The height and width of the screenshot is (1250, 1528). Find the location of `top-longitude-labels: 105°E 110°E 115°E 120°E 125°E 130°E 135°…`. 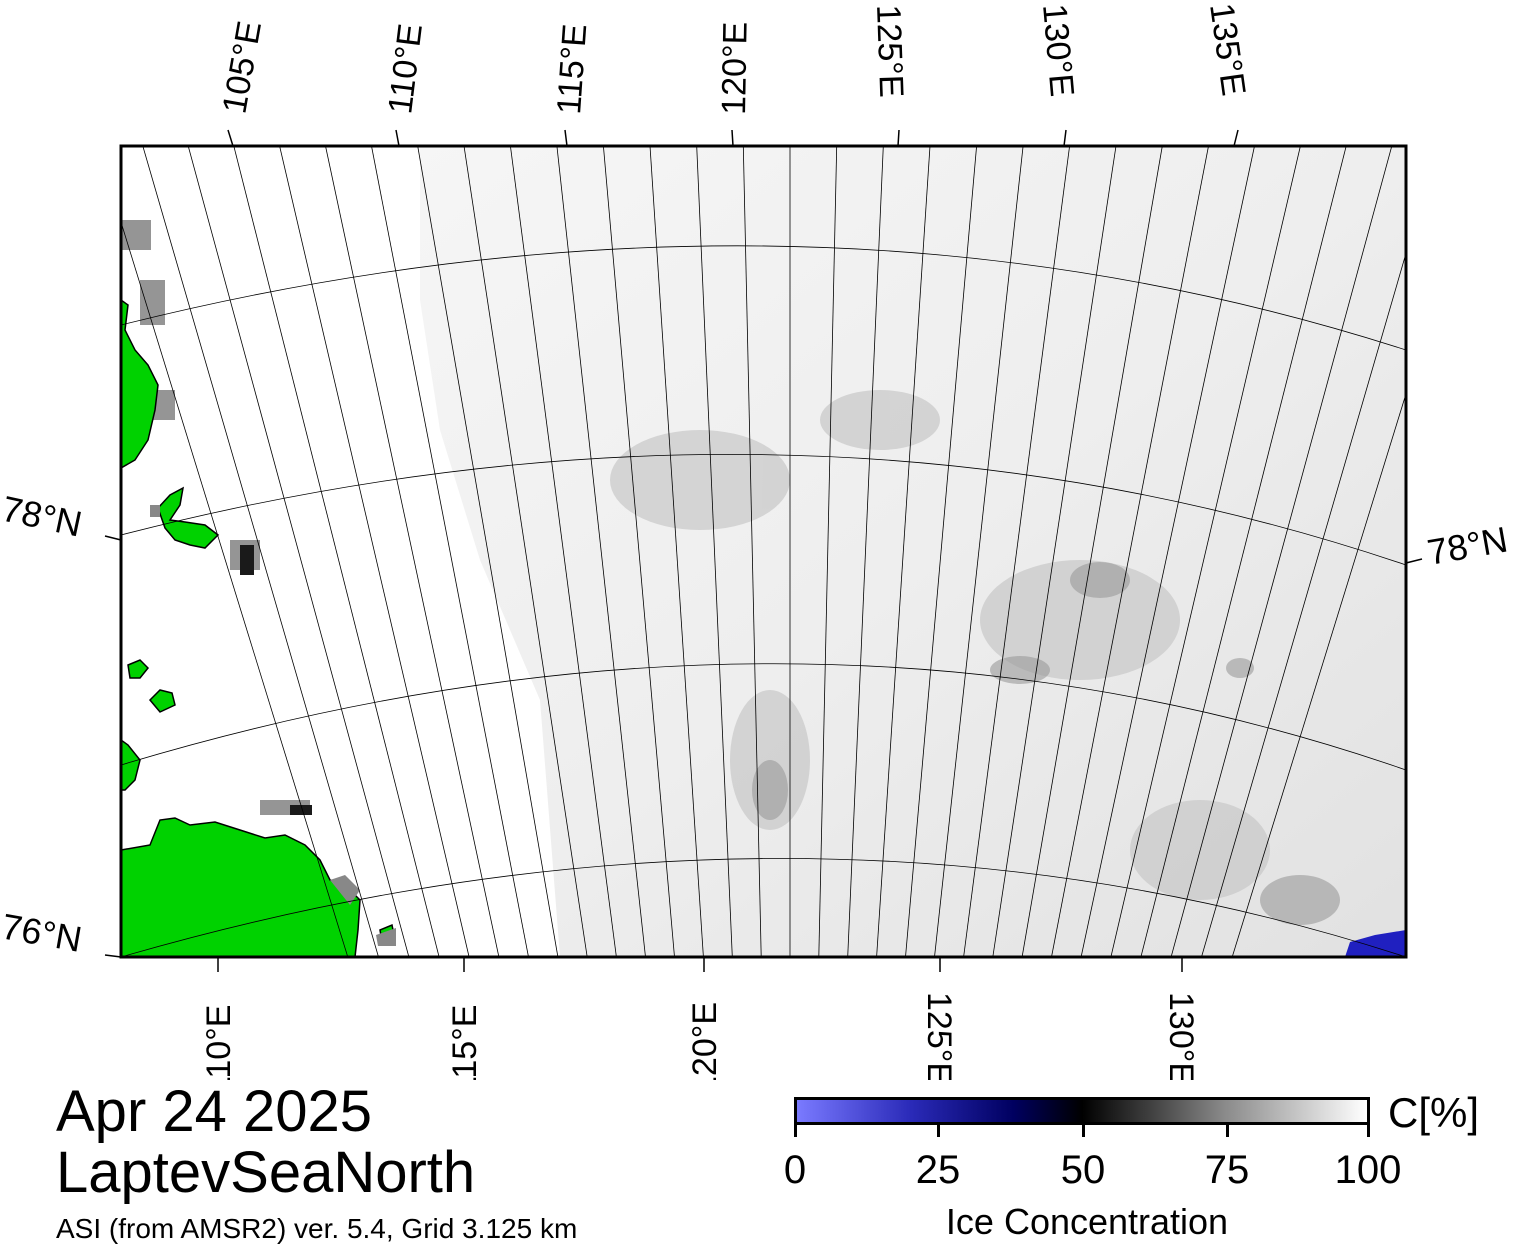

top-longitude-labels: 105°E 110°E 115°E 120°E 125°E 130°E 135°… is located at coordinates (733, 59).